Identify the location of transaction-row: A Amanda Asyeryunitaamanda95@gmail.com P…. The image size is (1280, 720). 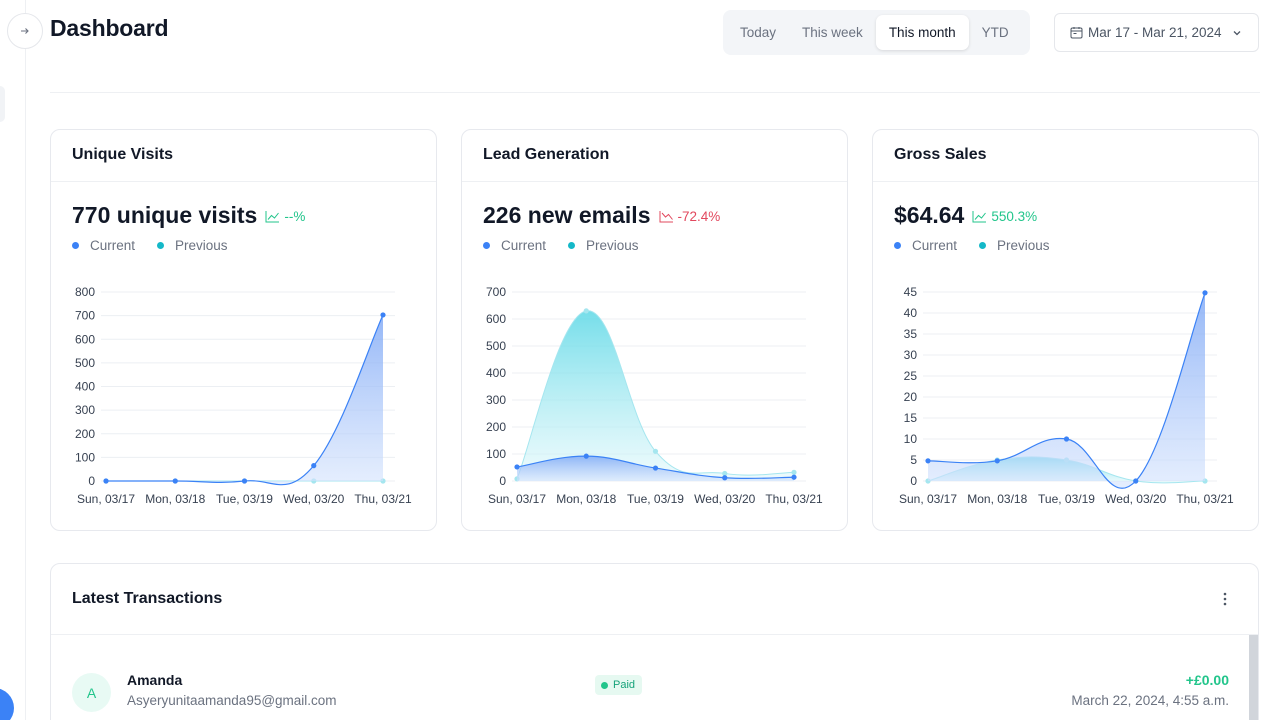
(651, 692).